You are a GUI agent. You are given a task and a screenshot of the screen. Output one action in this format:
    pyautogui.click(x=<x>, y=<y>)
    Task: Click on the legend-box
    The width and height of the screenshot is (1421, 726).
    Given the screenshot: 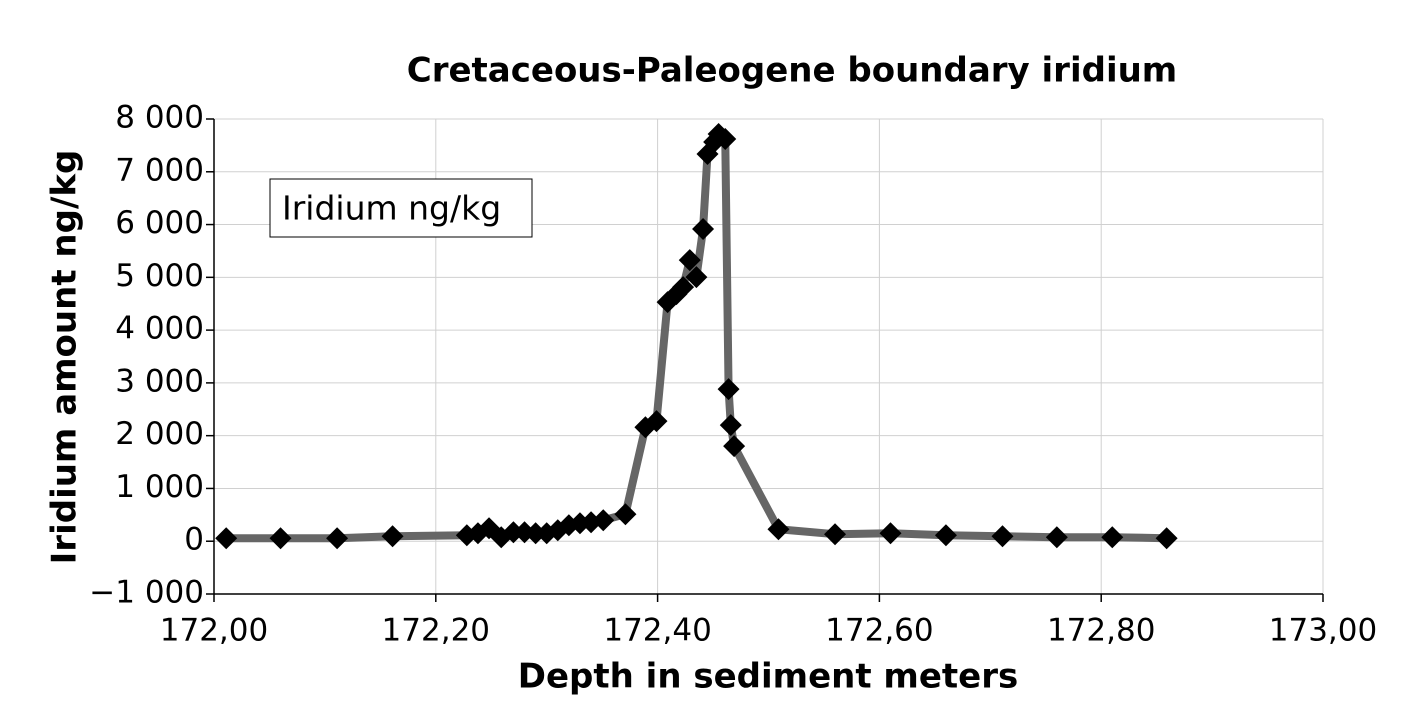 What is the action you would take?
    pyautogui.click(x=401, y=208)
    